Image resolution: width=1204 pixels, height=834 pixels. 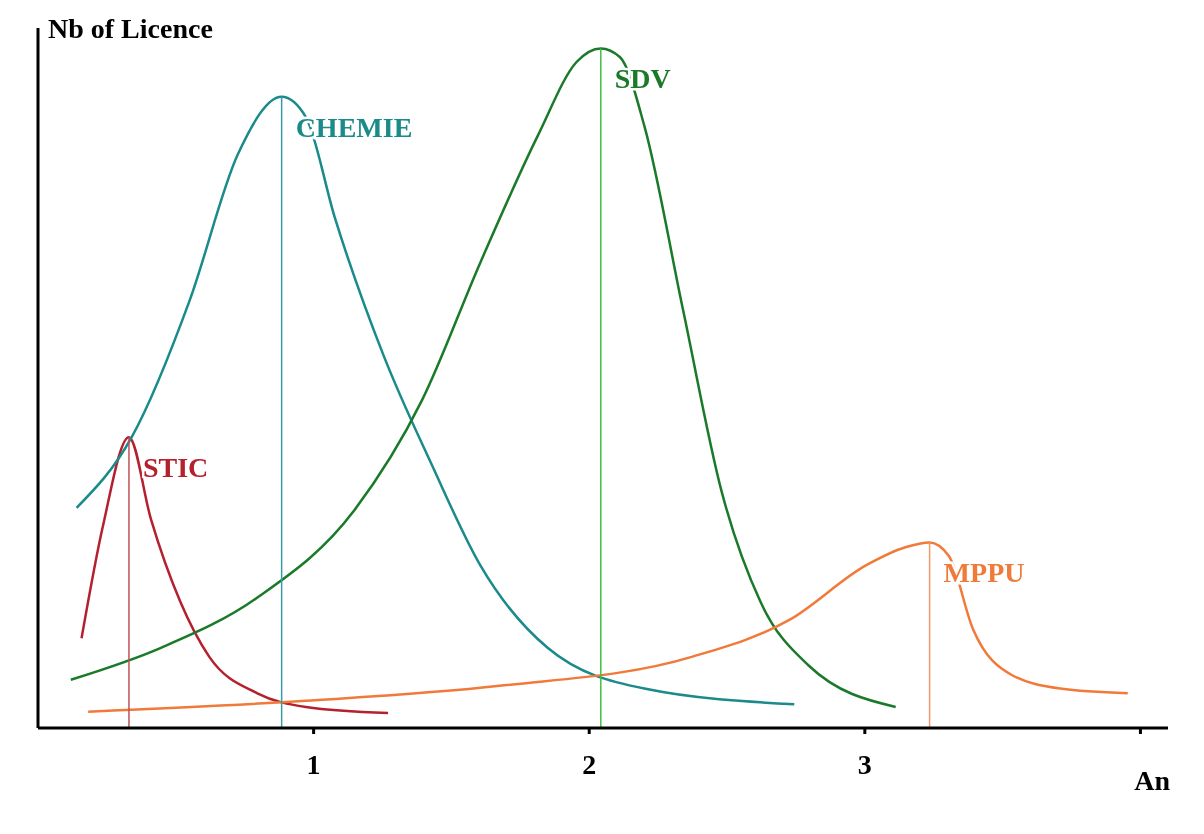 What do you see at coordinates (313, 764) in the screenshot?
I see `x-tick-label: 1` at bounding box center [313, 764].